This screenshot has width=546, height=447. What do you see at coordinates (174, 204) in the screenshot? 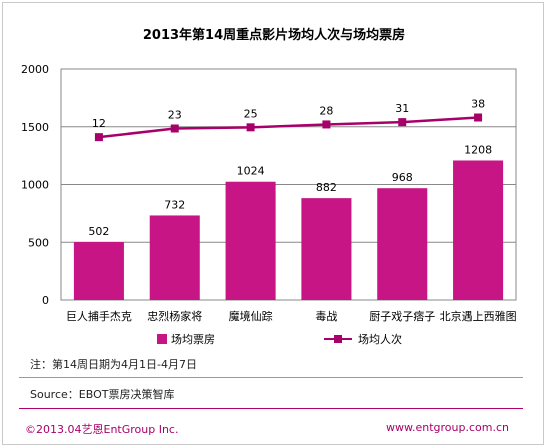
I see `bar-value-label: 732` at bounding box center [174, 204].